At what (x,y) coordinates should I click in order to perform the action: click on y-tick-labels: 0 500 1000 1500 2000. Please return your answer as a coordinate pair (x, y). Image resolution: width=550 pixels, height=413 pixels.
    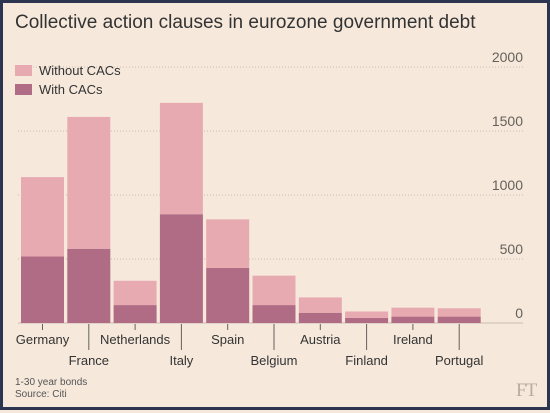
    Looking at the image, I should click on (507, 185).